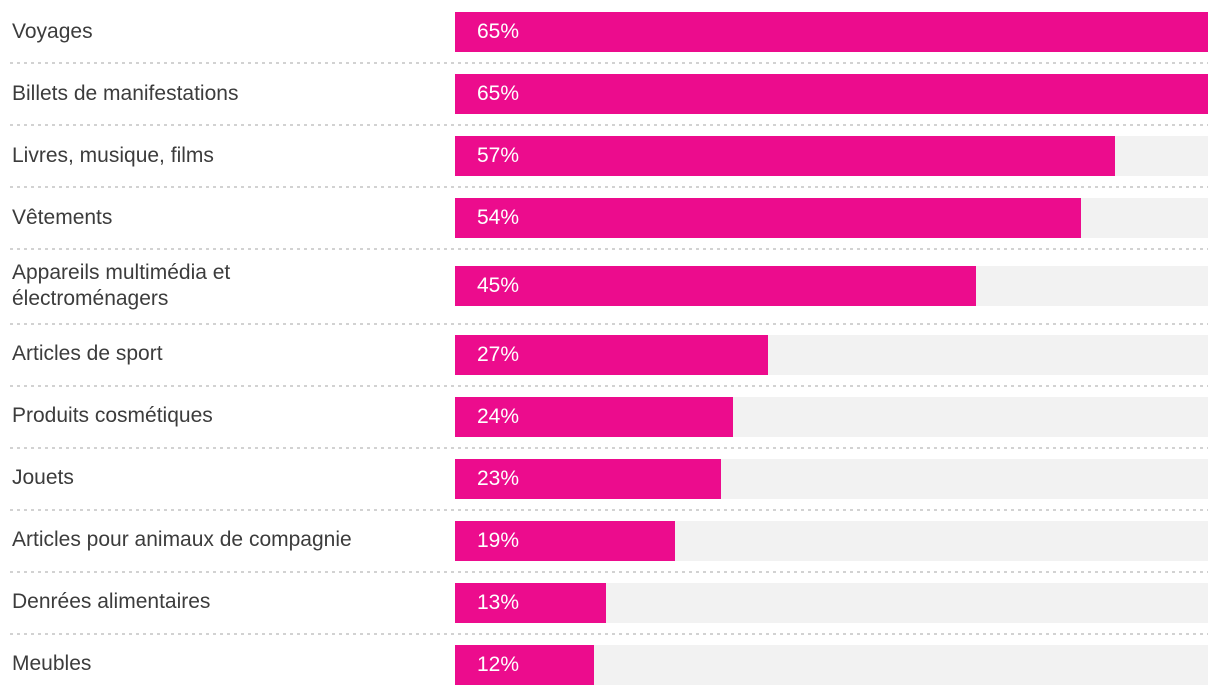 This screenshot has height=698, width=1220. I want to click on bar-track: 13%, so click(831, 602).